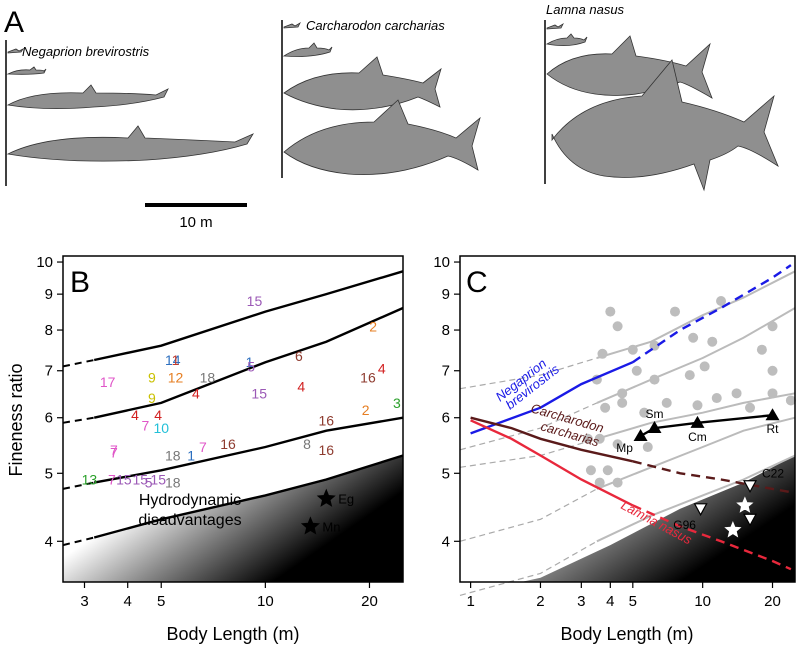 Image resolution: width=800 pixels, height=650 pixels. Describe the element at coordinates (49, 294) in the screenshot. I see `y-tick-label: 9` at that location.